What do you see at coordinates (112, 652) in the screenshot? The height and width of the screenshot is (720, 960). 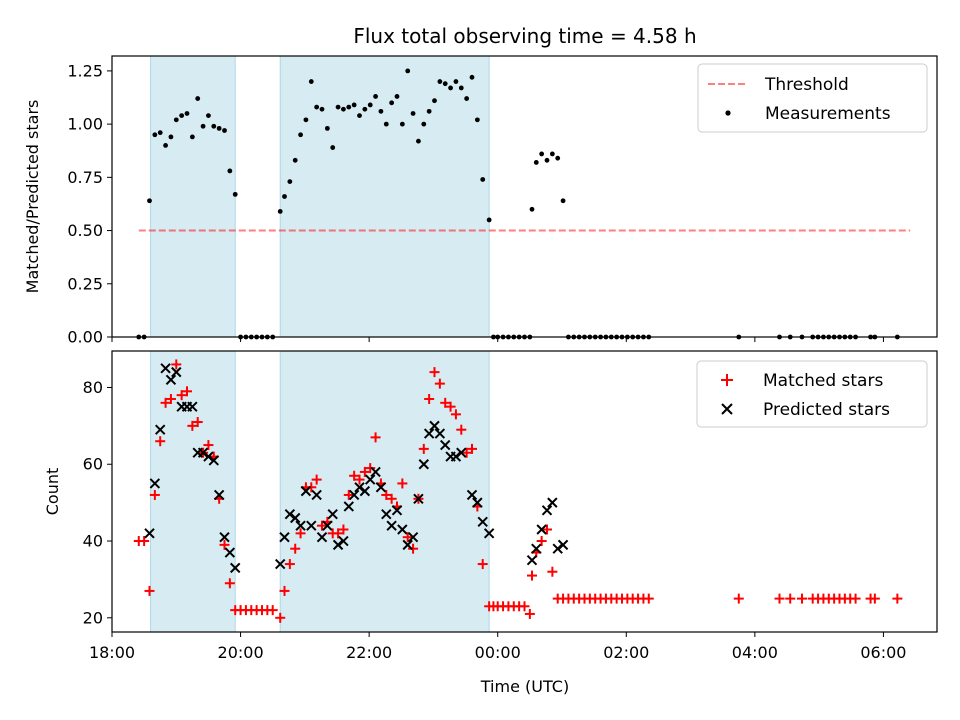 I see `x-tick-label: 18:00` at bounding box center [112, 652].